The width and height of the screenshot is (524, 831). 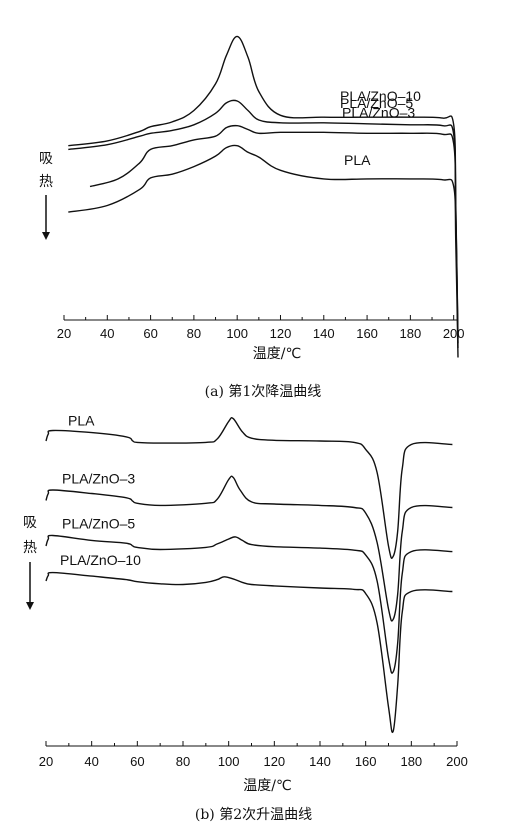 I want to click on panel-caption: (a) 第1次降温曲线, so click(x=263, y=391).